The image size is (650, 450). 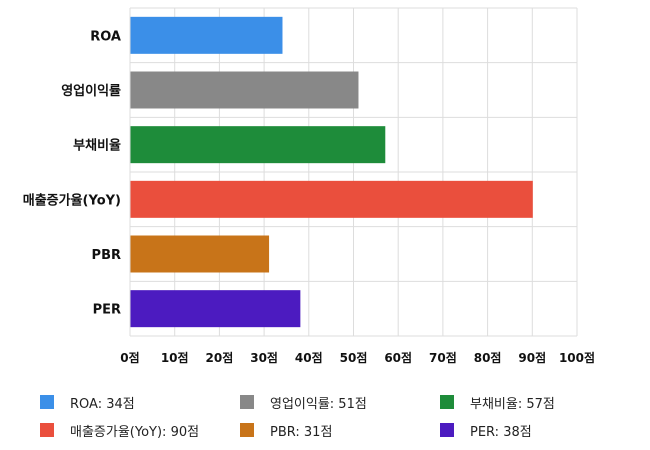 What do you see at coordinates (540, 430) in the screenshot?
I see `legend-item-per: PER: 38점` at bounding box center [540, 430].